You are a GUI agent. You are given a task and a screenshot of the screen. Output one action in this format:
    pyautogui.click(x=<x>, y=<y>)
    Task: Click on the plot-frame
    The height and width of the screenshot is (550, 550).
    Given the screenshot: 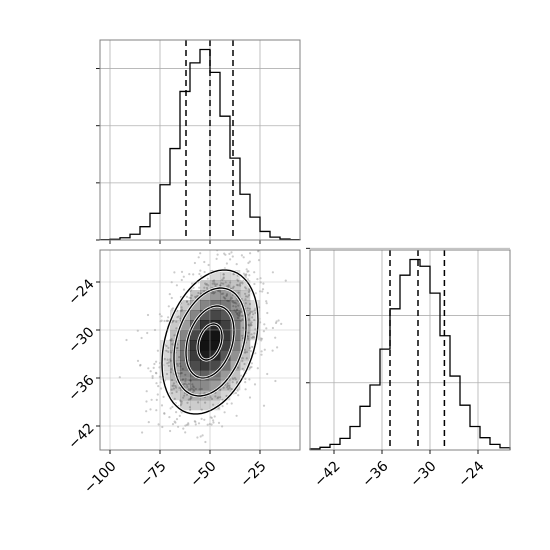 What is the action you would take?
    pyautogui.click(x=410, y=350)
    